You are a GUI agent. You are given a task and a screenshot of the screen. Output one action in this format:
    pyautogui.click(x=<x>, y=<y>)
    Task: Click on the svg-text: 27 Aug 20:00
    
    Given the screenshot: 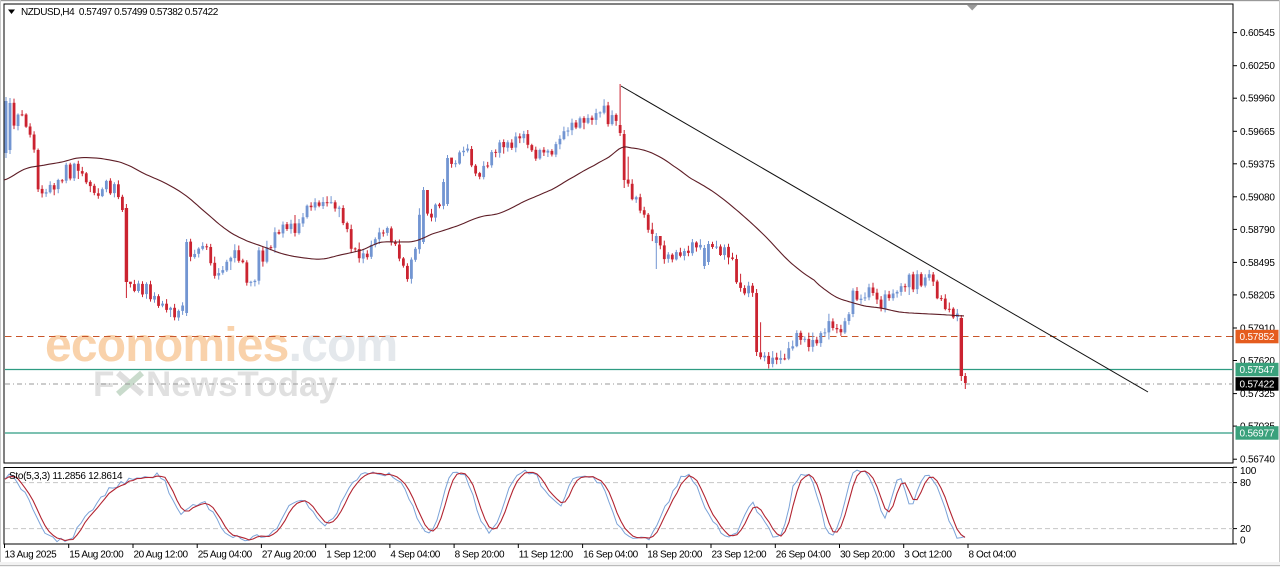 What is the action you would take?
    pyautogui.click(x=289, y=555)
    